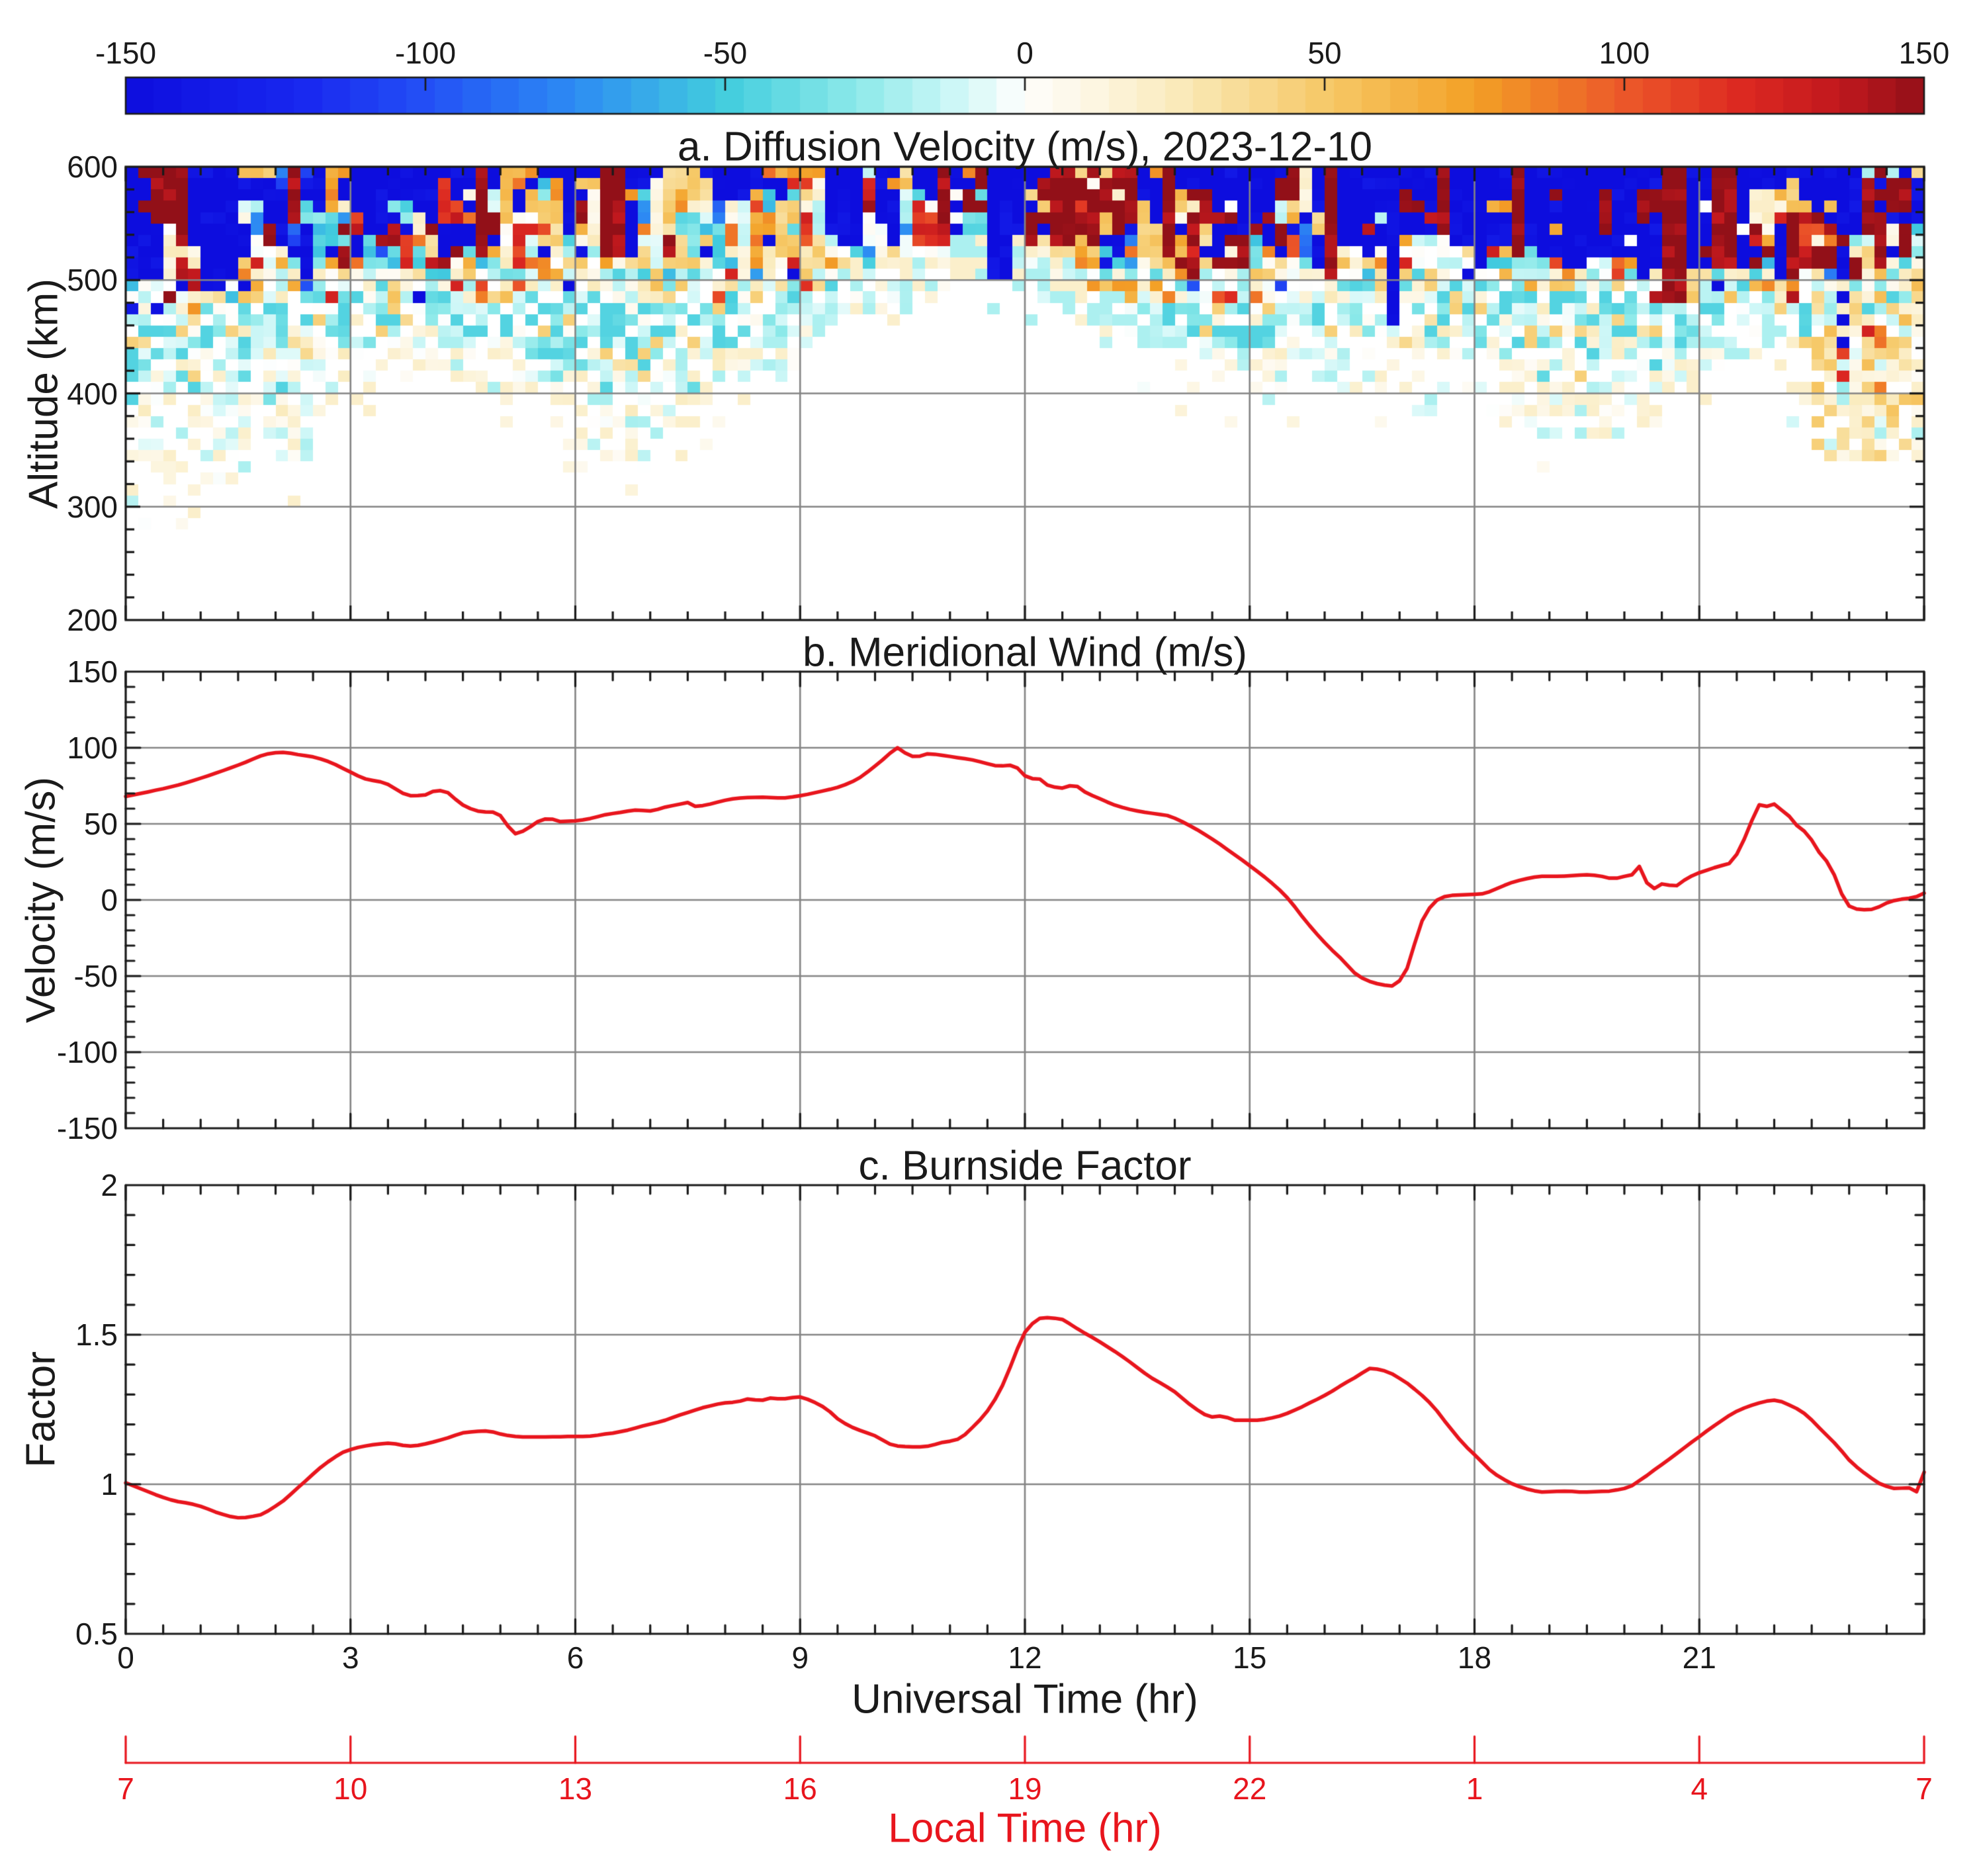 This screenshot has height=1876, width=1981. Describe the element at coordinates (95, 976) in the screenshot. I see `panel-b-ytick-label: -50` at that location.